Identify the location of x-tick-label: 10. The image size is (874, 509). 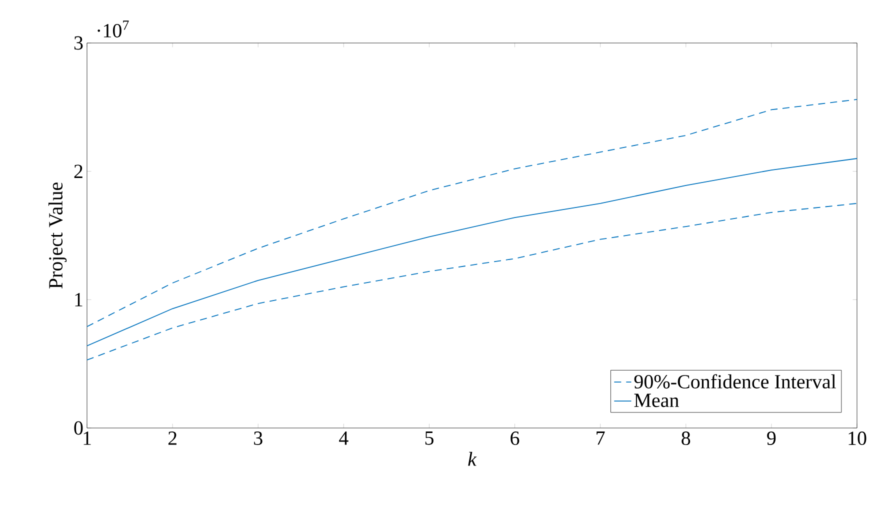
(857, 439).